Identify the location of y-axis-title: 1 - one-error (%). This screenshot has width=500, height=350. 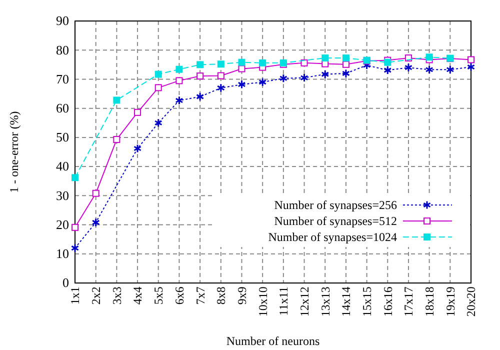
(14, 152).